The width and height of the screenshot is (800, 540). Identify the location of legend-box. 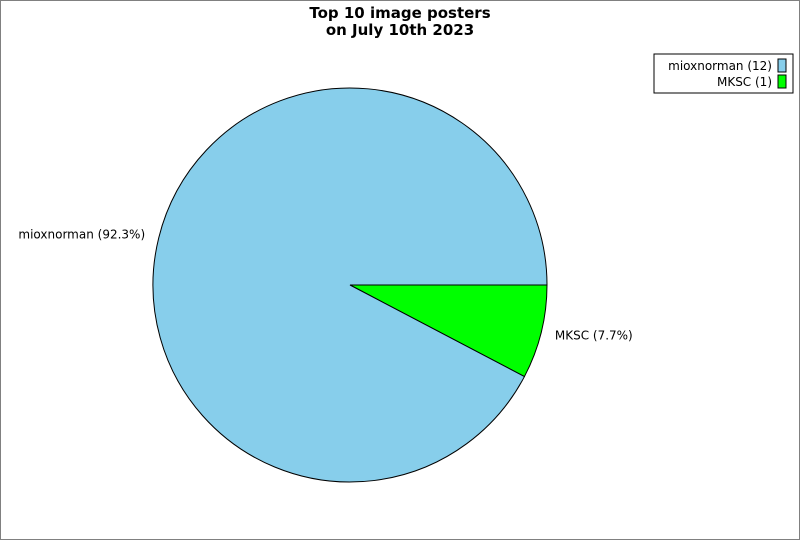
(723, 73).